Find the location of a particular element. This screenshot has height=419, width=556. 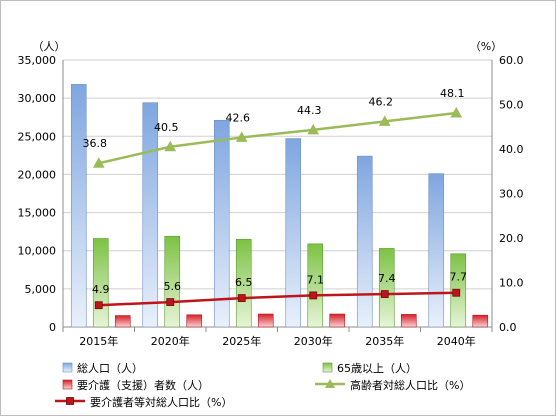

data-label: 7.7 is located at coordinates (459, 277).